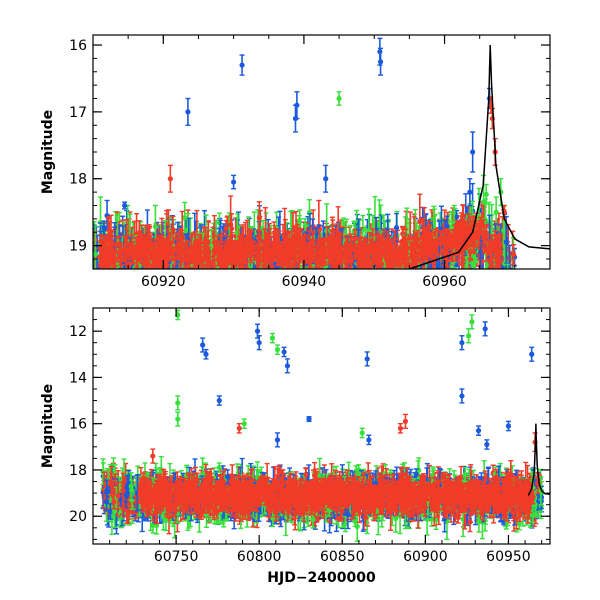 The image size is (600, 600). I want to click on y-tick-label: 17, so click(78, 113).